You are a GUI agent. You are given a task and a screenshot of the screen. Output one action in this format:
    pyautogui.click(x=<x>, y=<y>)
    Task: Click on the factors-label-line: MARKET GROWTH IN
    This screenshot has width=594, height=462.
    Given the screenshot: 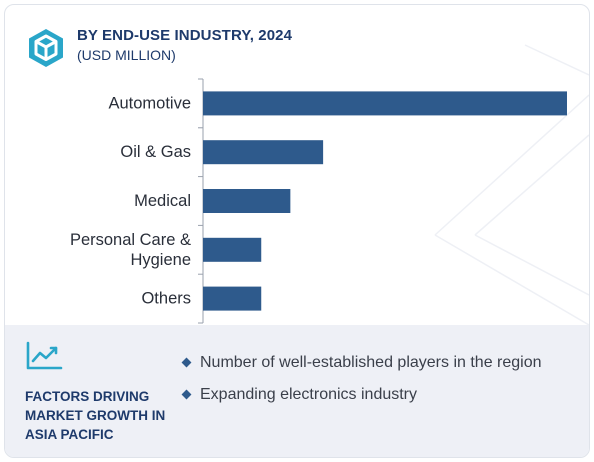 What is the action you would take?
    pyautogui.click(x=95, y=415)
    